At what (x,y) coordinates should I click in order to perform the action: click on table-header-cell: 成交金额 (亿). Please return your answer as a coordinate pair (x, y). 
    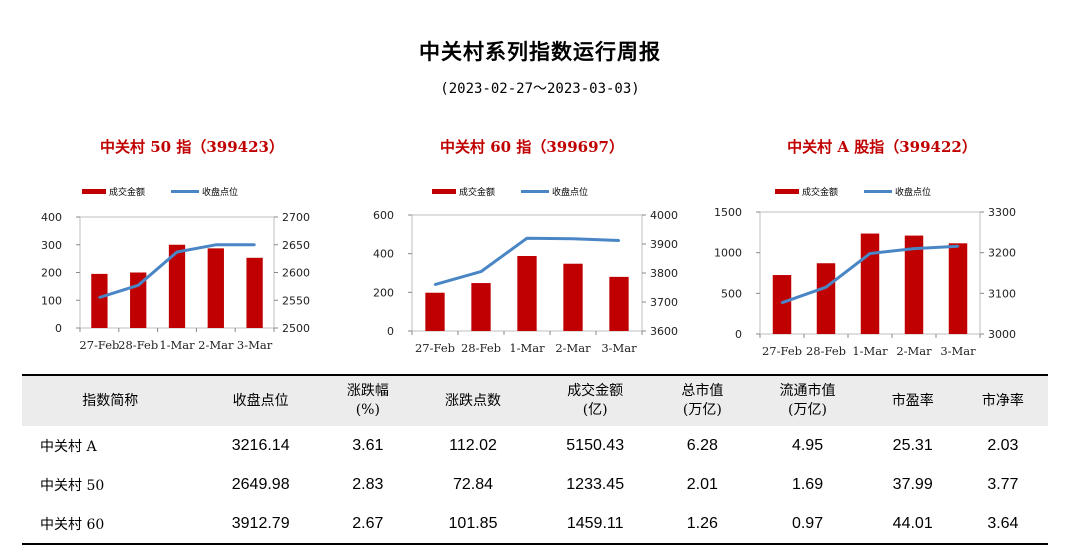
    Looking at the image, I should click on (595, 400).